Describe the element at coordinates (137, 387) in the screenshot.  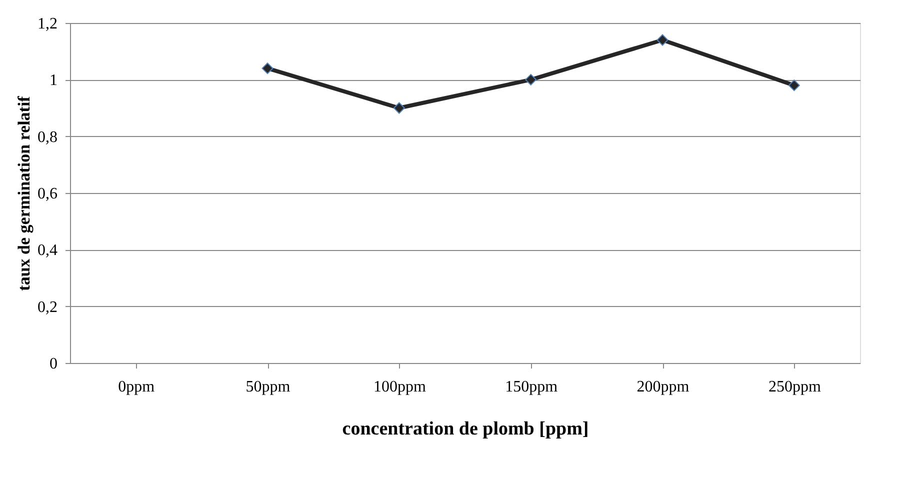
I see `x-tick-label: 0ppm` at that location.